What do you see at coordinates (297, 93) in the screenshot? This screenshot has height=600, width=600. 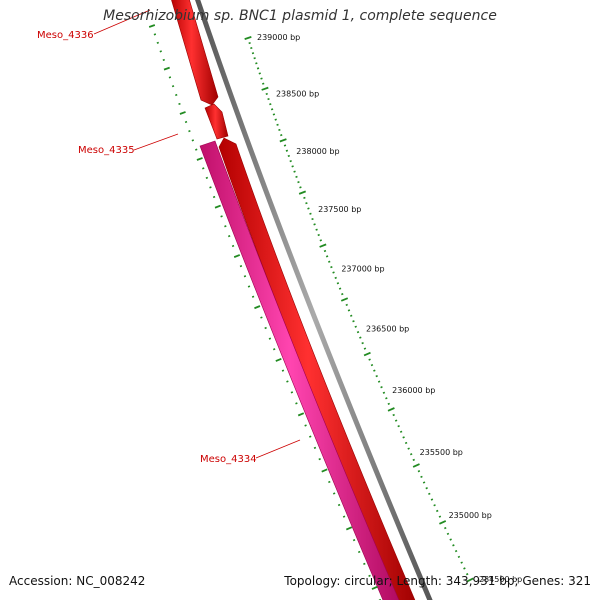 I see `scale-label: 238500 bp` at bounding box center [297, 93].